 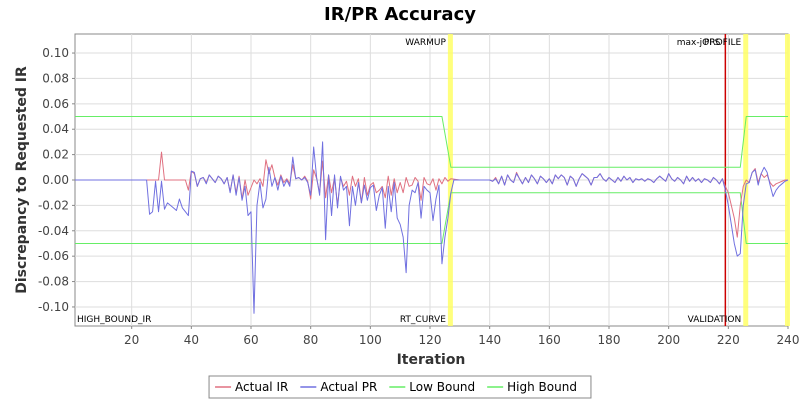 What do you see at coordinates (114, 320) in the screenshot?
I see `corner-label: HIGH_BOUND_IR` at bounding box center [114, 320].